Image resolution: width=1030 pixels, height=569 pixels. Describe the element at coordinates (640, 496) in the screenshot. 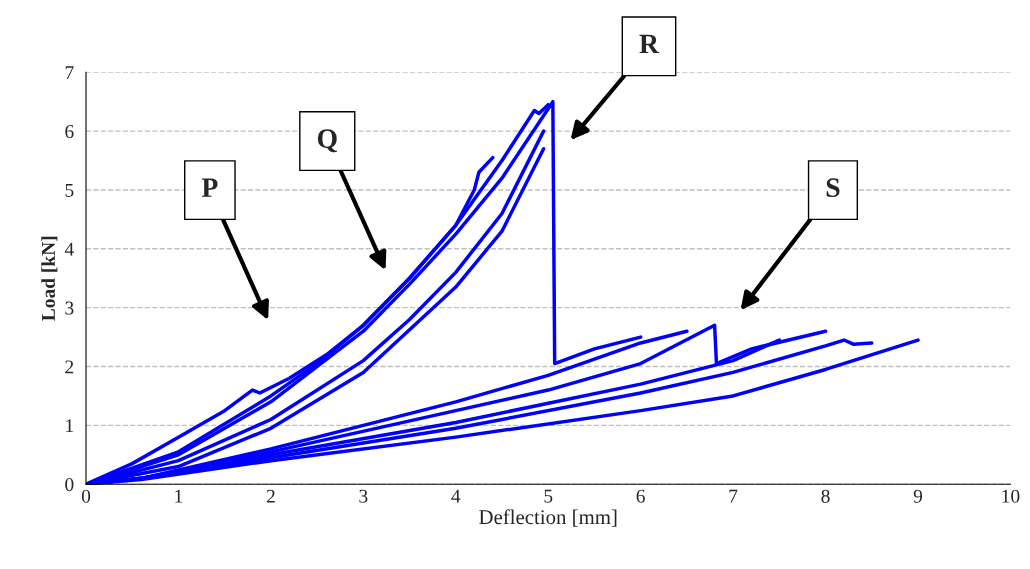

I see `x-tick-label: 6` at that location.